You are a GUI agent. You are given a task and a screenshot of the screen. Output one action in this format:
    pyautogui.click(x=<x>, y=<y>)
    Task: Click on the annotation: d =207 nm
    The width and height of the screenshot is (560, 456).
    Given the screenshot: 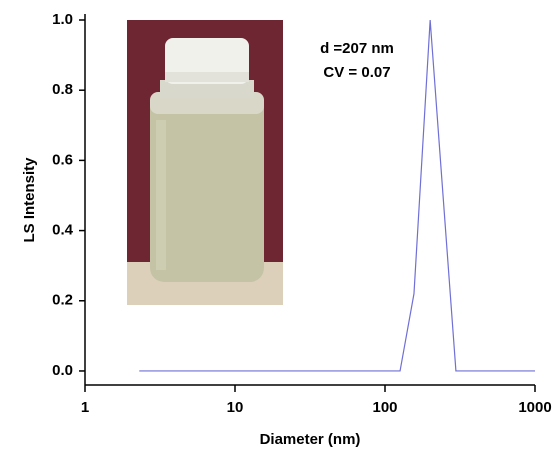 What is the action you would take?
    pyautogui.click(x=357, y=48)
    